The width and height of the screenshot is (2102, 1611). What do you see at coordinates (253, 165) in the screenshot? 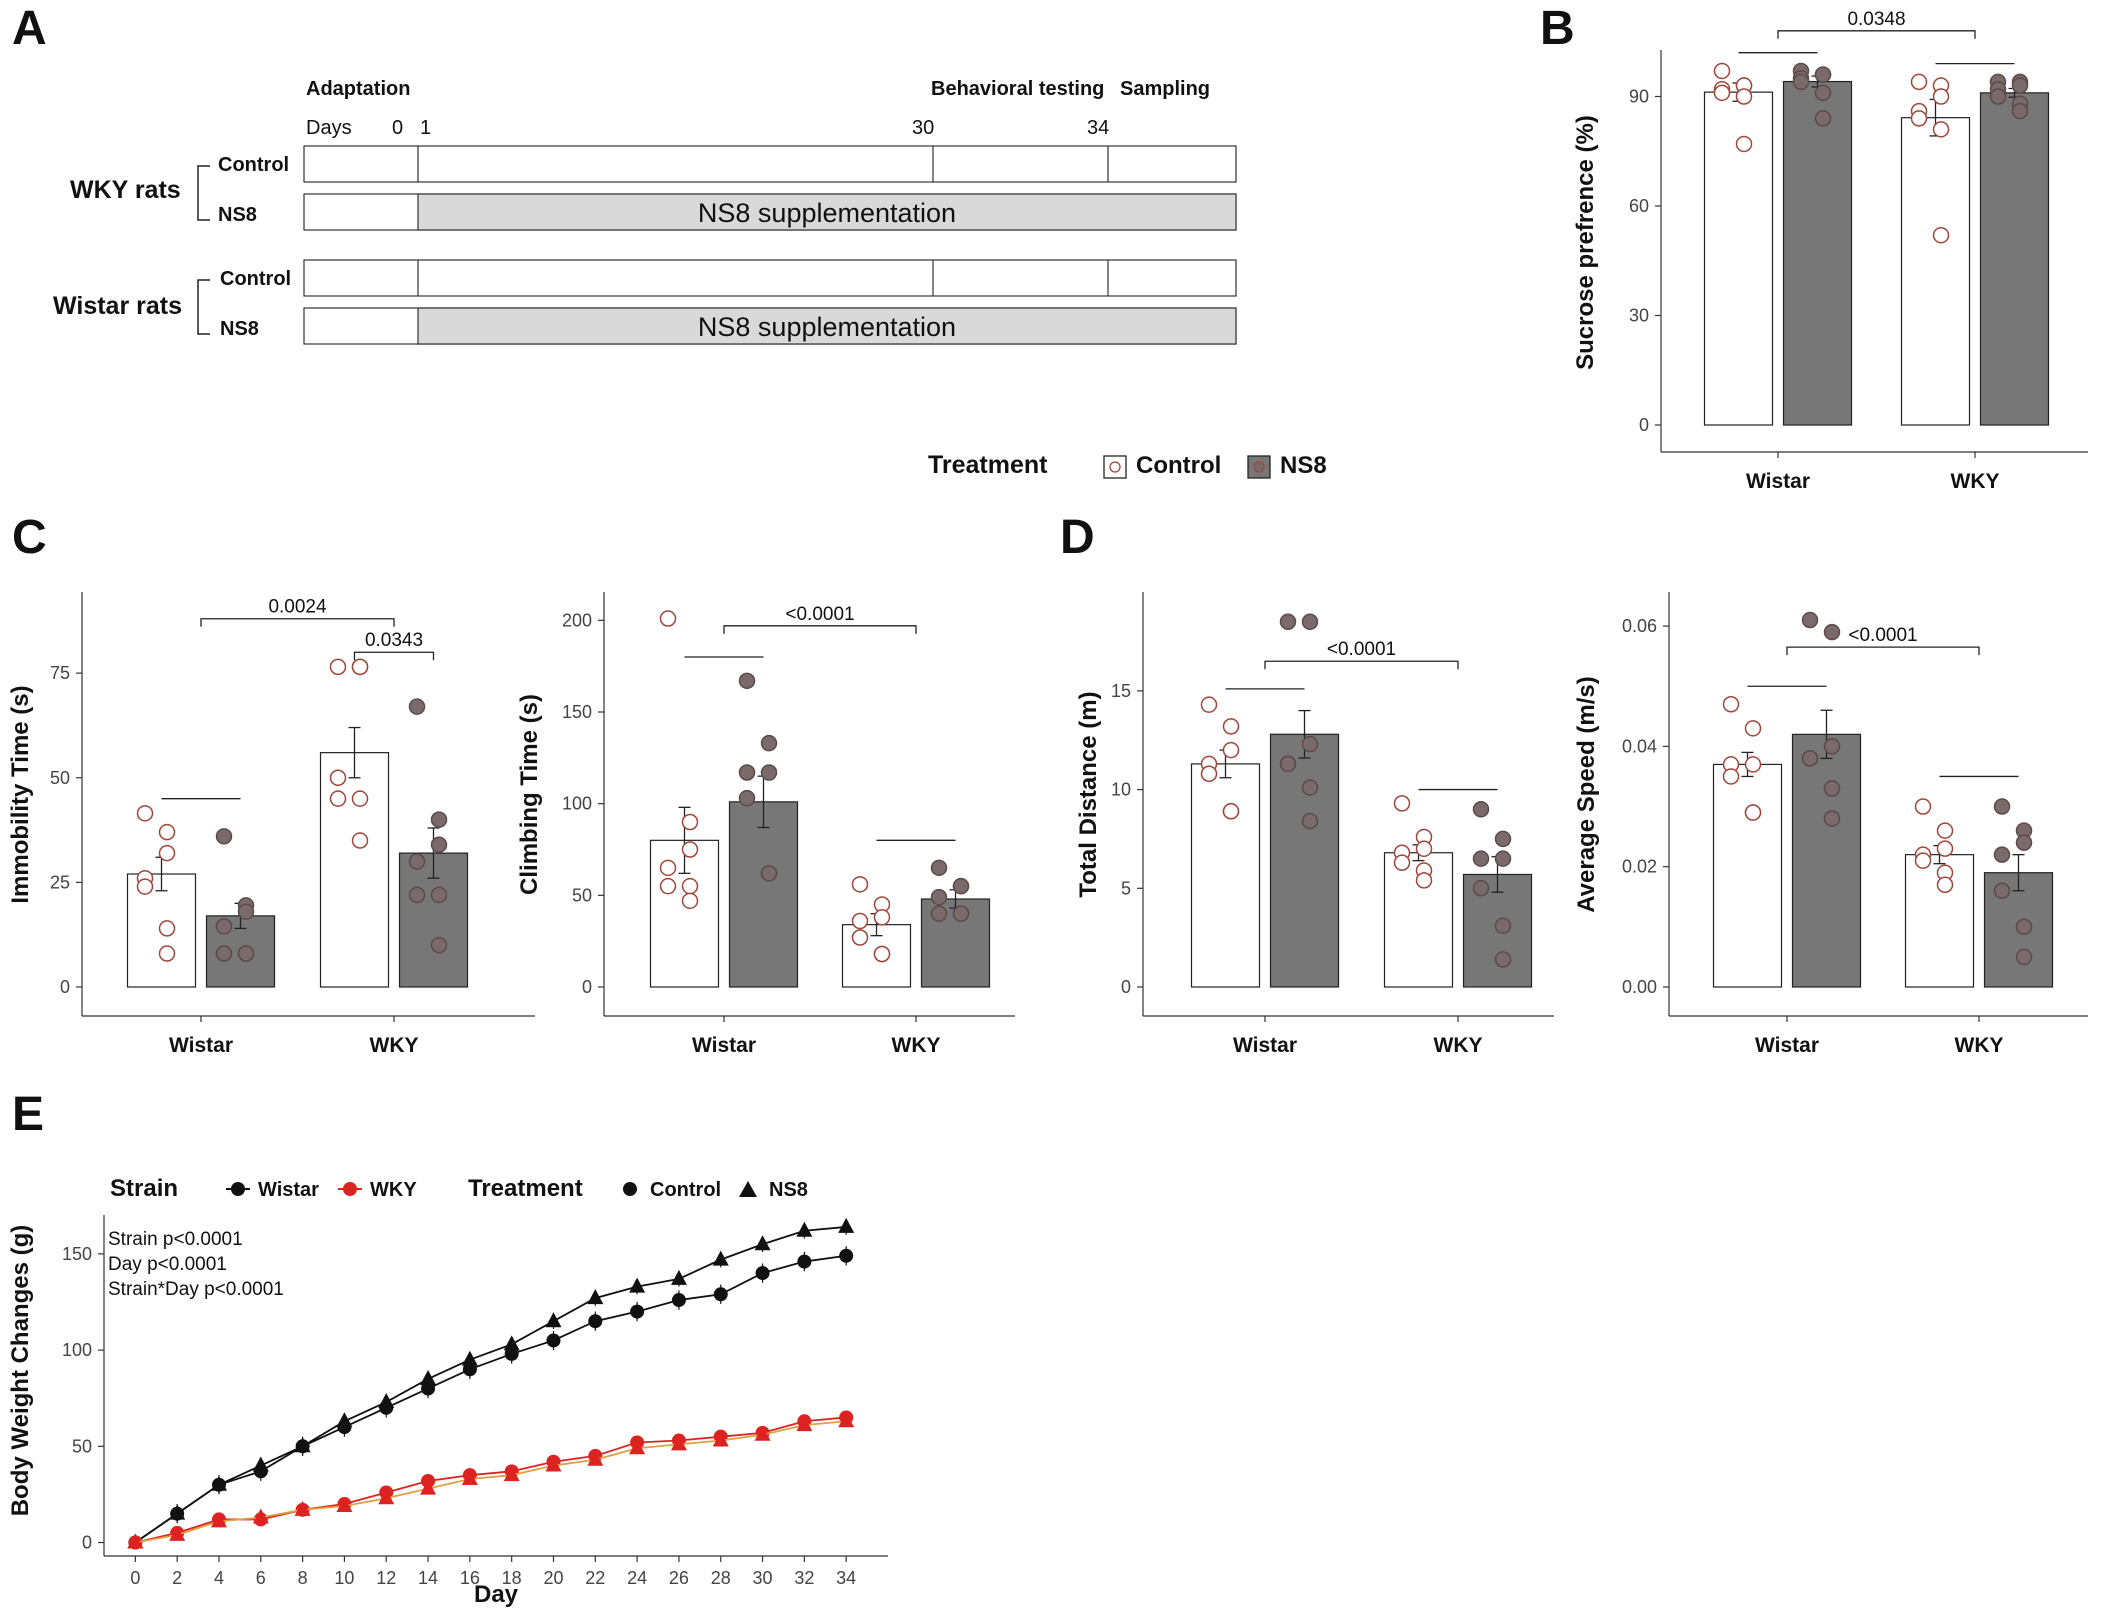
I see `timeline-row-label: Control` at bounding box center [253, 165].